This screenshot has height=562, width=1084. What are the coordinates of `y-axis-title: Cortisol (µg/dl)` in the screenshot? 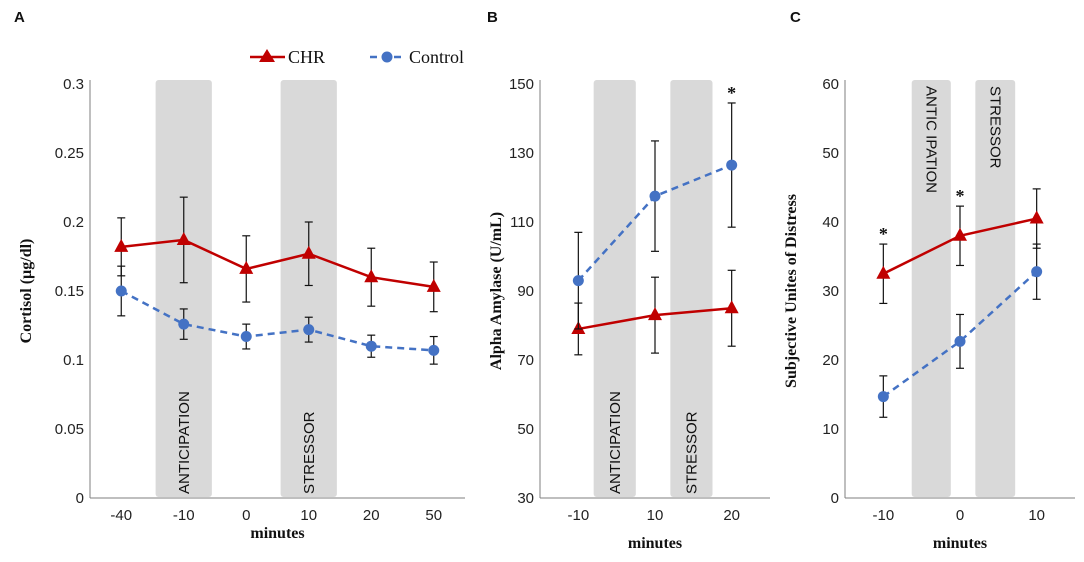 It's located at (26, 291).